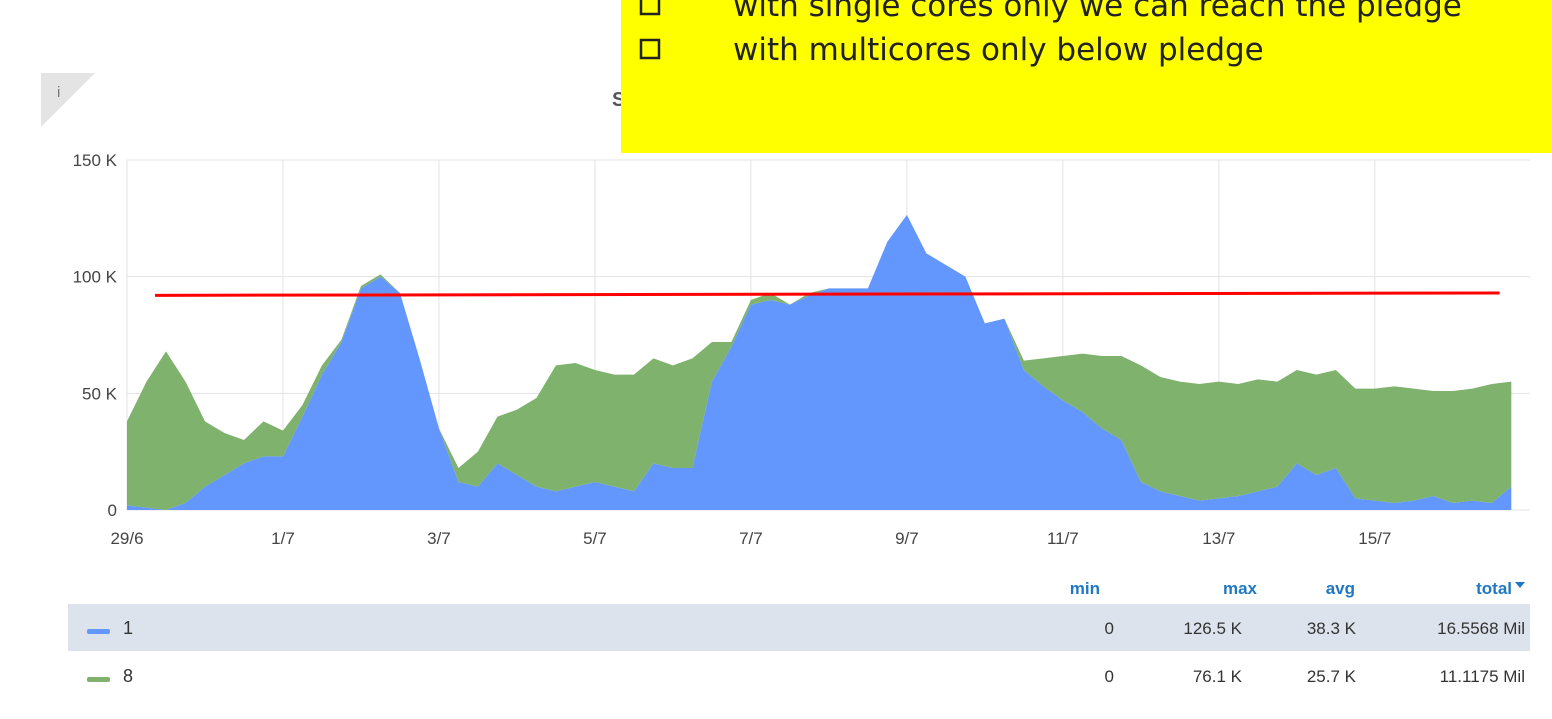 This screenshot has width=1552, height=719. Describe the element at coordinates (283, 538) in the screenshot. I see `x-tick-label: 1/7` at that location.